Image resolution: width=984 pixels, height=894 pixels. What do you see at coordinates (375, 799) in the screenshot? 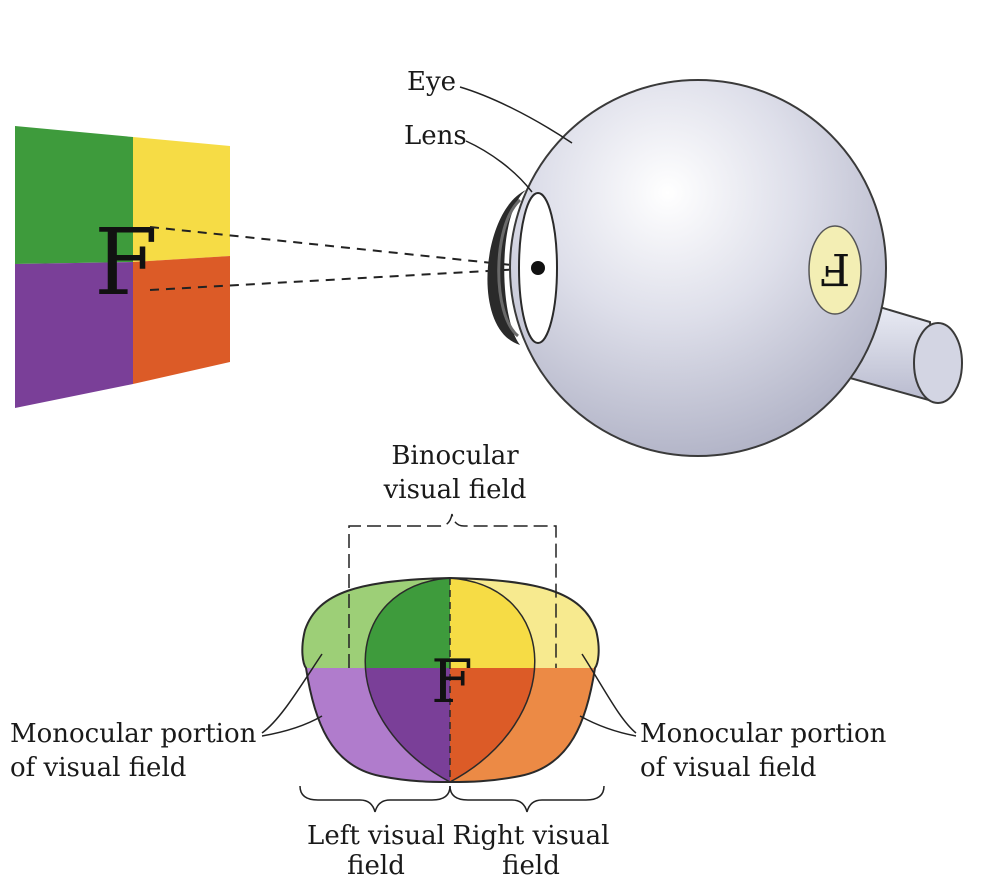
I see `left-field-brace` at bounding box center [375, 799].